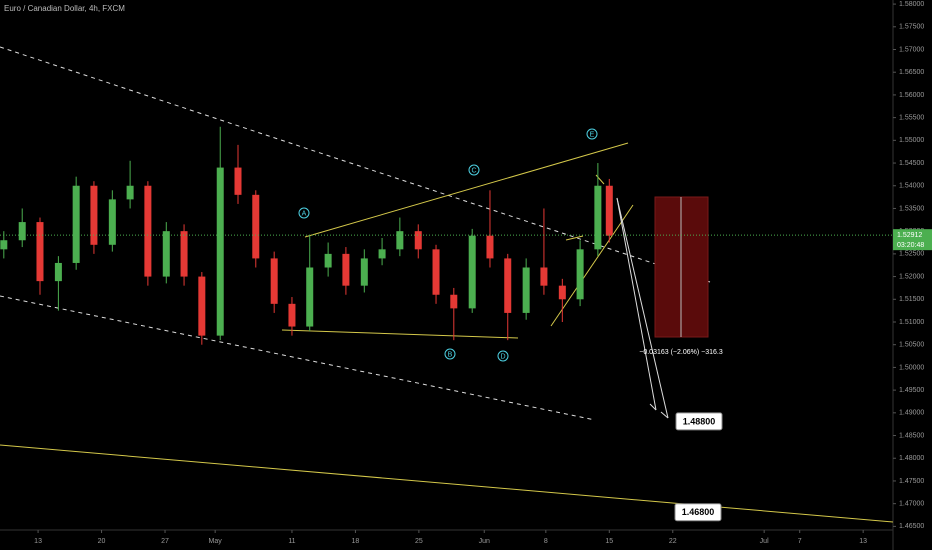 This screenshot has height=550, width=932. I want to click on y-tick-label: 1.57500, so click(911, 27).